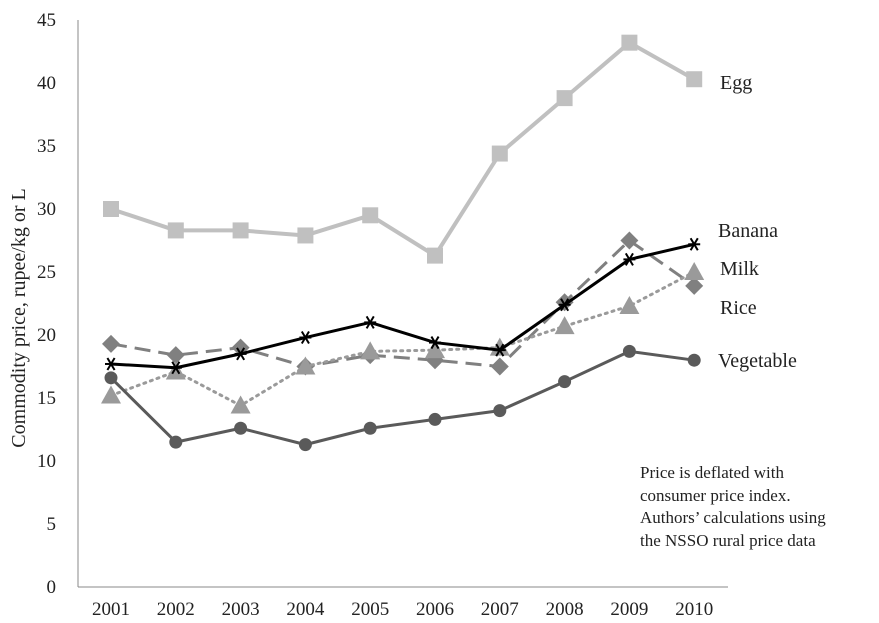 This screenshot has height=623, width=879. Describe the element at coordinates (52, 587) in the screenshot. I see `y-tick-label: 0` at that location.